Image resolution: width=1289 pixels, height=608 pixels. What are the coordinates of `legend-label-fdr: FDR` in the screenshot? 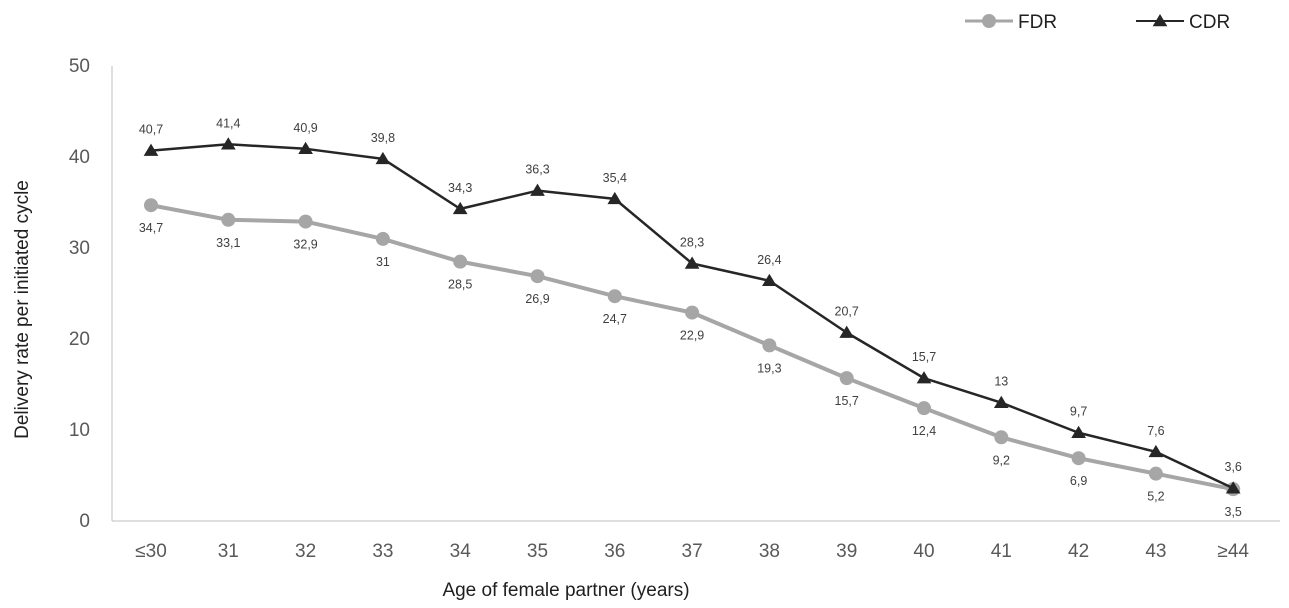 It's located at (1037, 22).